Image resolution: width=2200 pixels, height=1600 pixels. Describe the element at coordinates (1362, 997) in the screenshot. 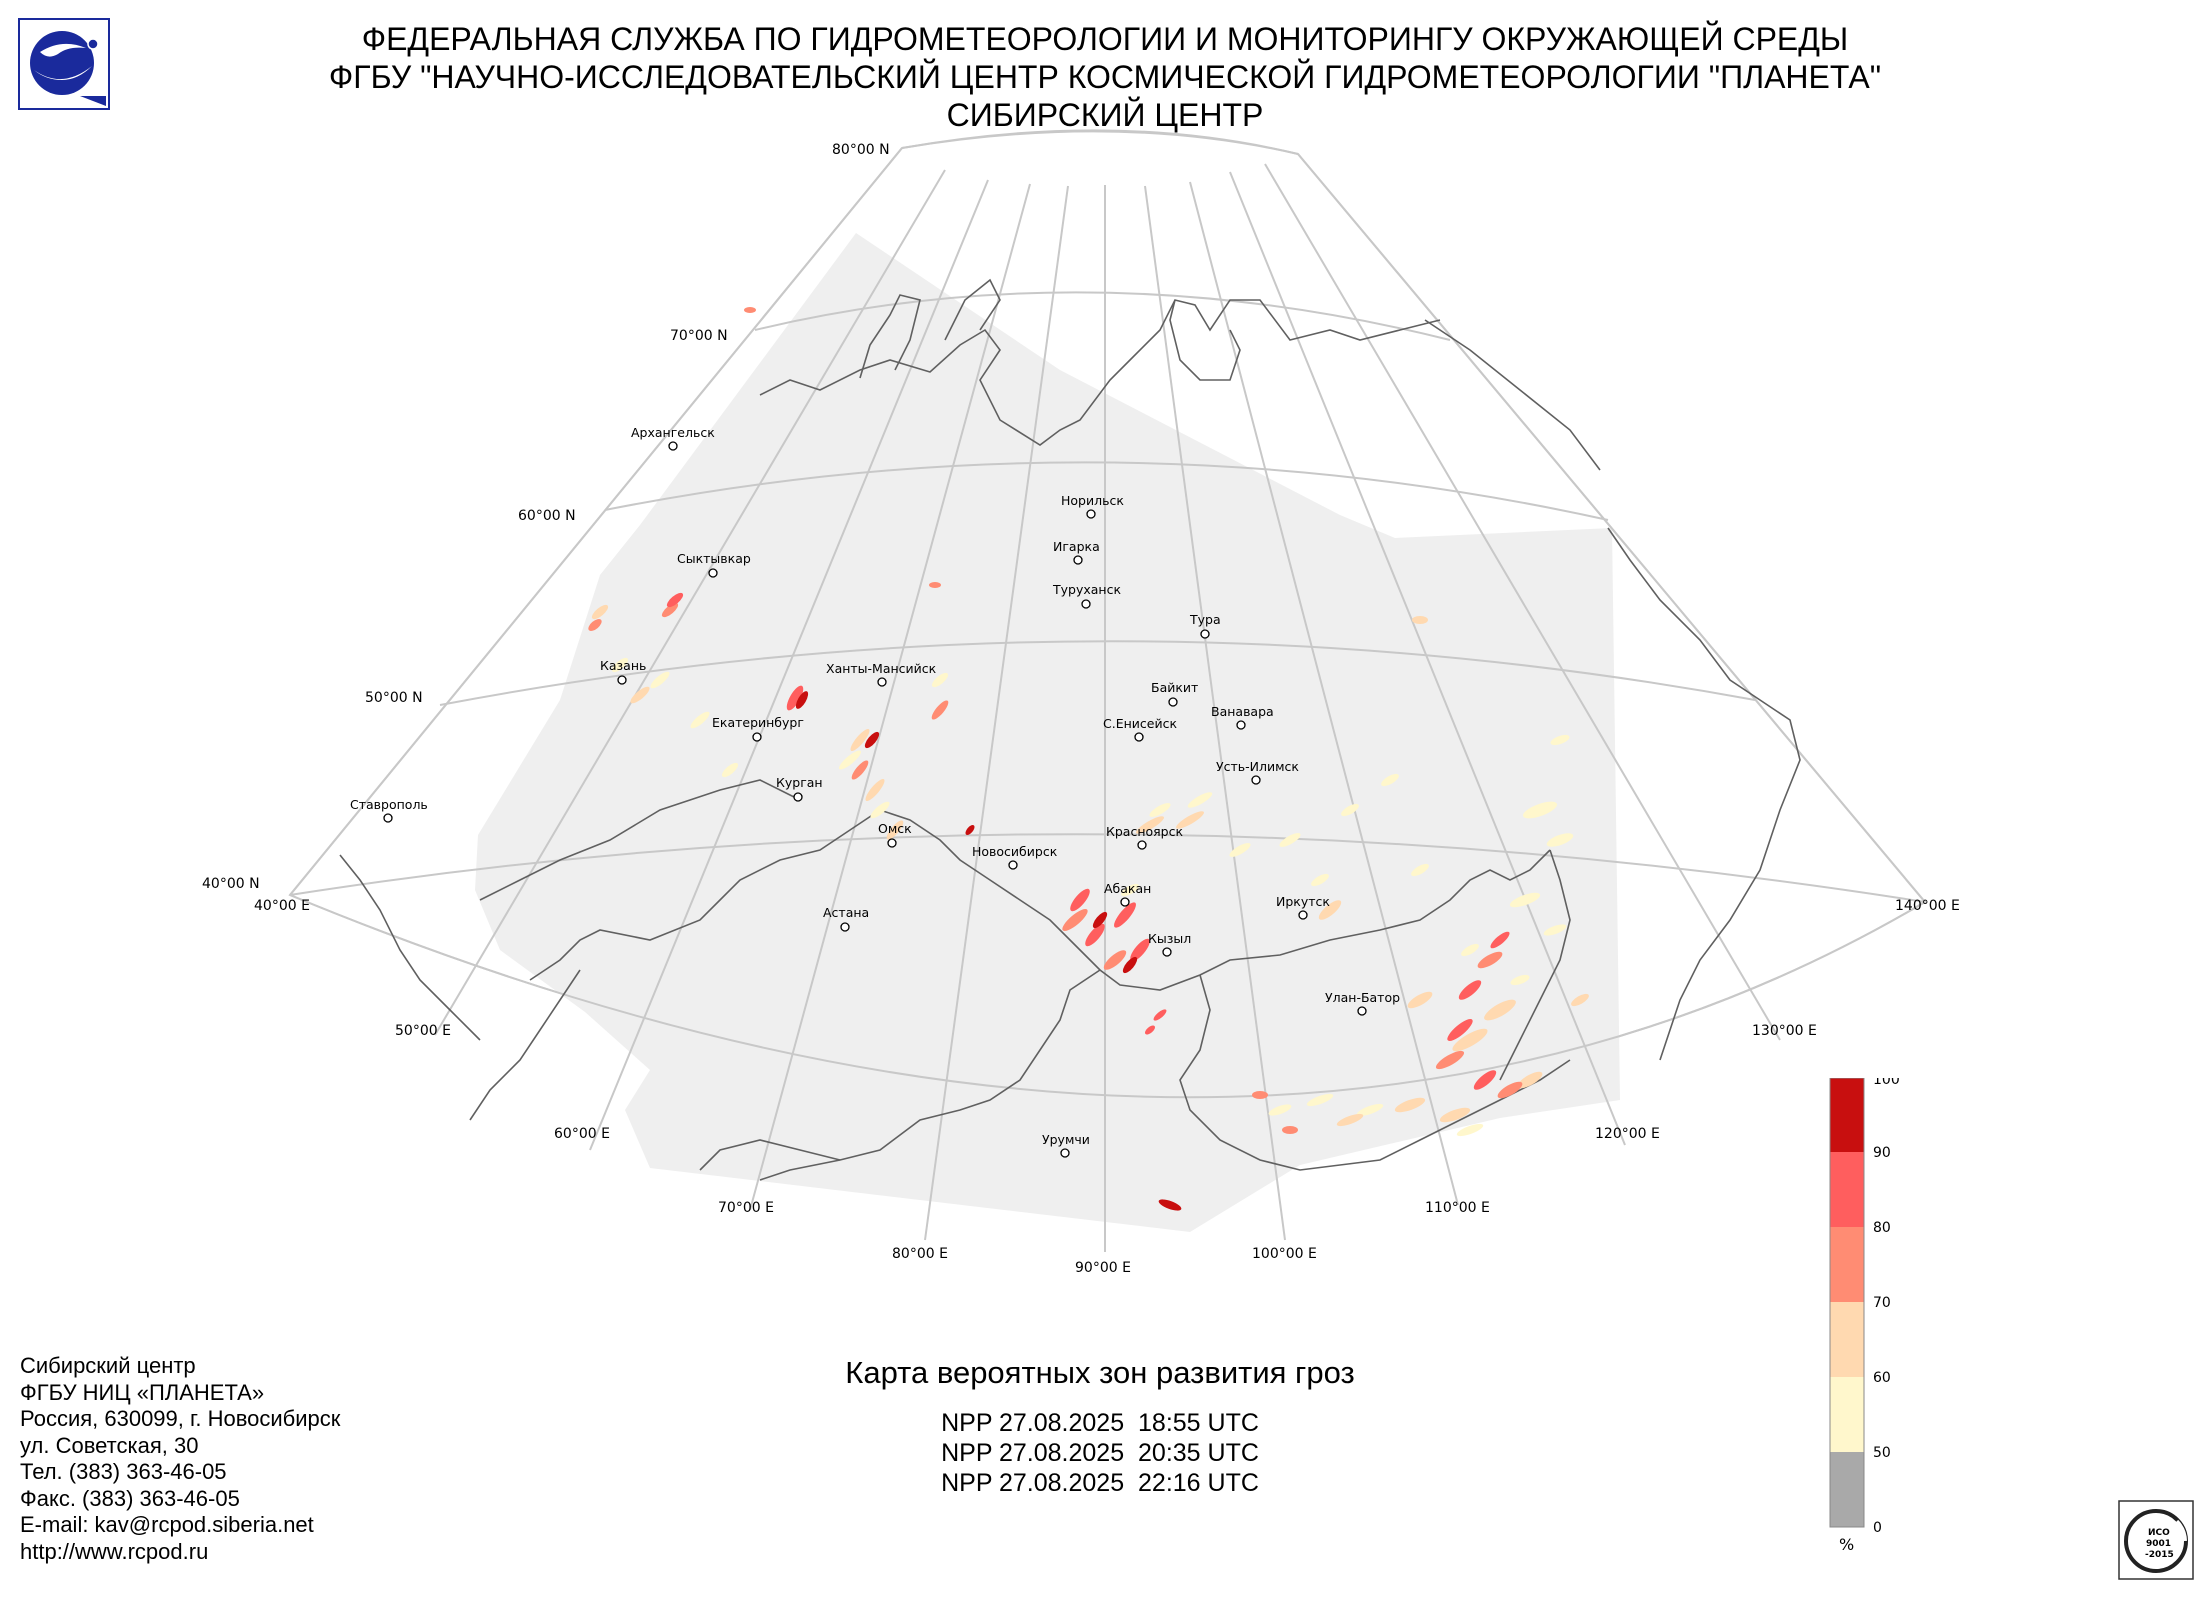

I see `city-ulan-bator: Улан-Батор` at that location.